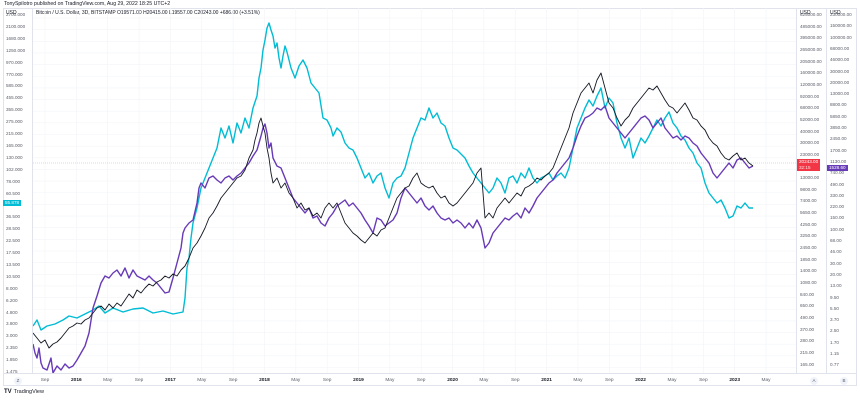  What do you see at coordinates (810, 154) in the screenshot?
I see `axis-tick-label: 23000.00` at bounding box center [810, 154].